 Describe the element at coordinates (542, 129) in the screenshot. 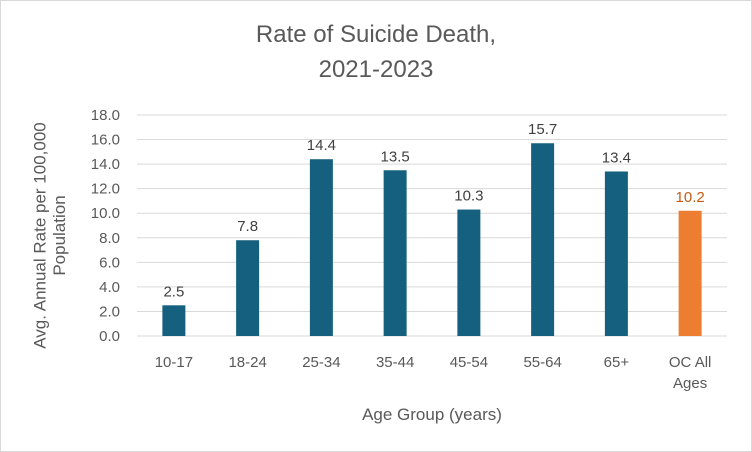

I see `data-label: 15.7` at that location.